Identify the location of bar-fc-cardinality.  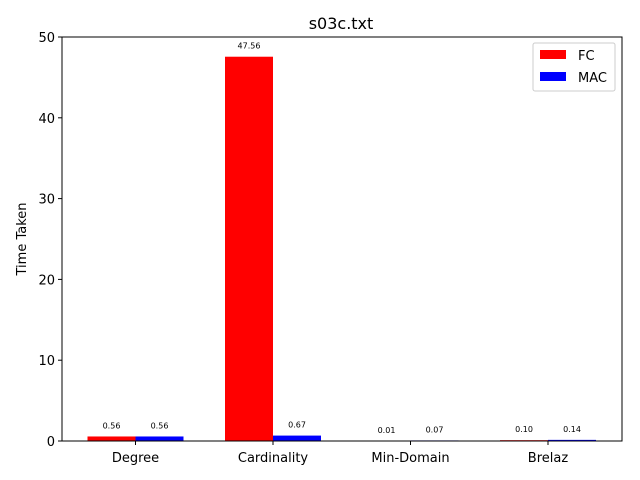
(249, 248).